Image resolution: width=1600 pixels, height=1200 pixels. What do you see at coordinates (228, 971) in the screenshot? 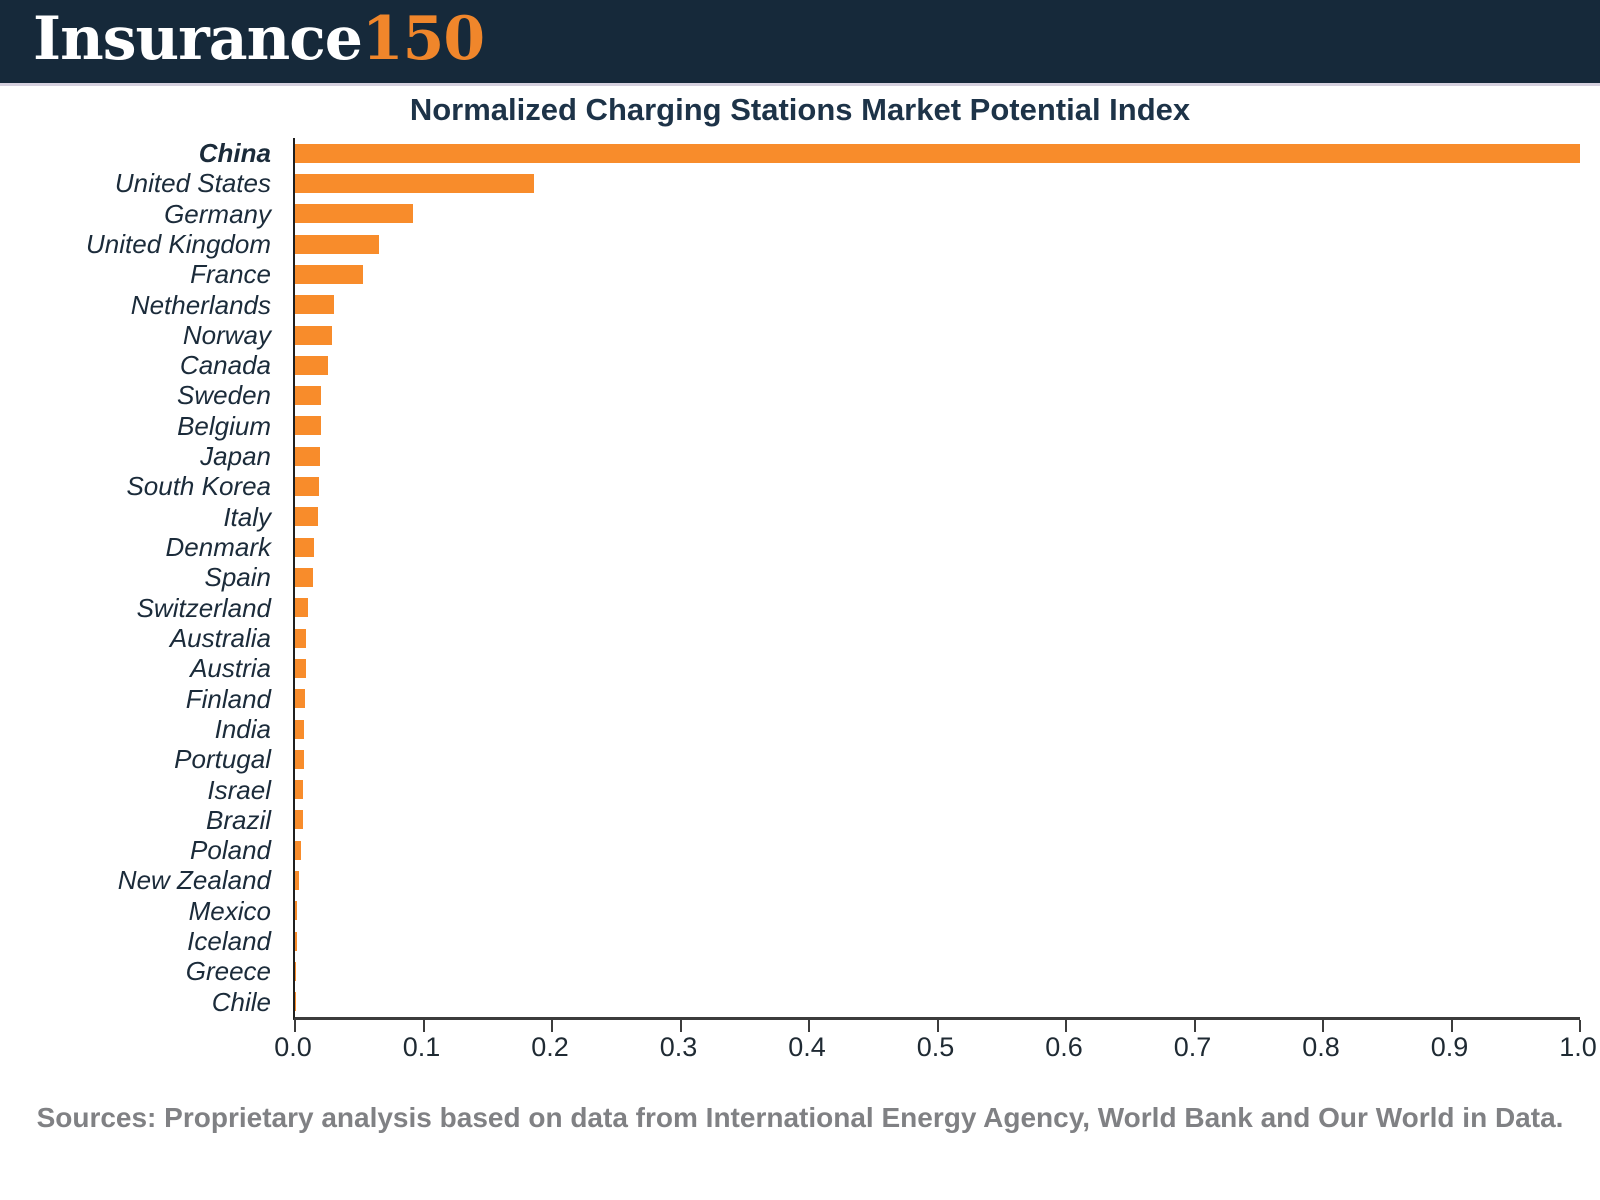
I see `category-label-greece: Greece` at bounding box center [228, 971].